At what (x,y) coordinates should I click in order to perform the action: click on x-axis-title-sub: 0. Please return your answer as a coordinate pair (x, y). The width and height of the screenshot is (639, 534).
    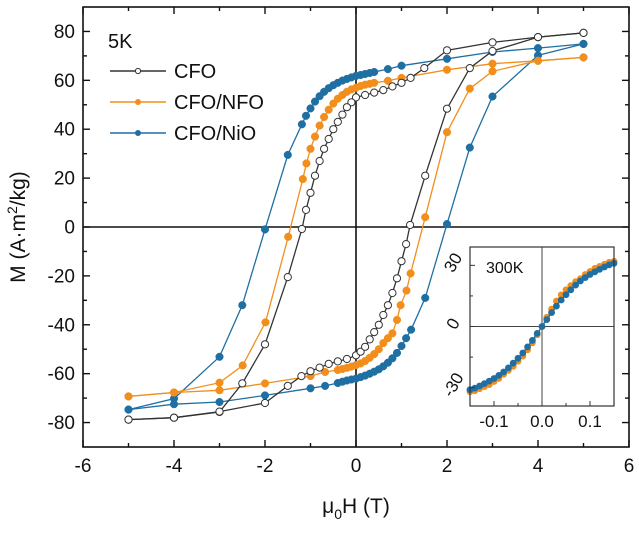
    Looking at the image, I should click on (338, 514).